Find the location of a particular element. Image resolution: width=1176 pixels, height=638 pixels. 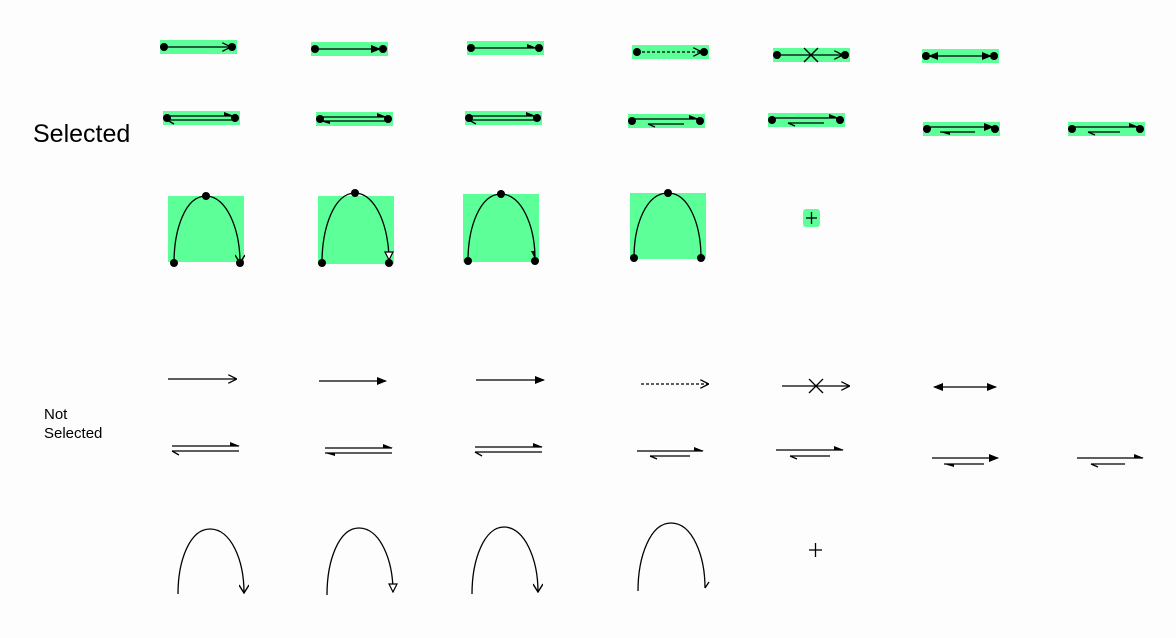

selected-equilibrium-half is located at coordinates (503, 118).